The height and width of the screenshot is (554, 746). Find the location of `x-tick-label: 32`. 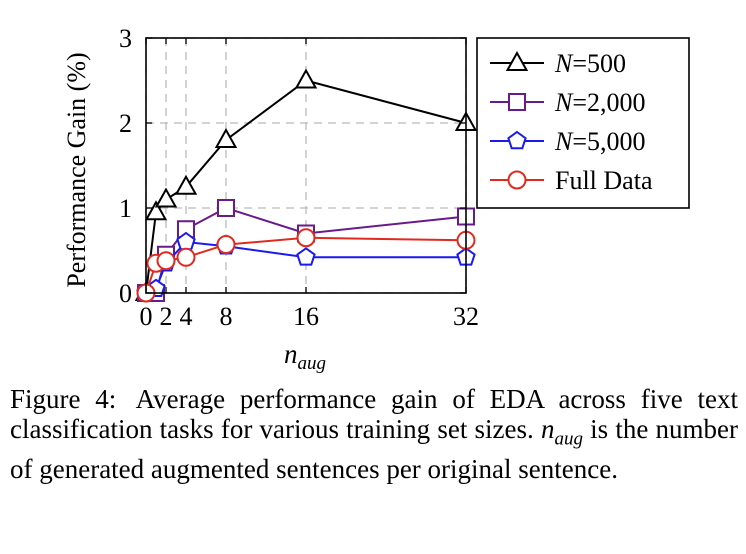

x-tick-label: 32 is located at coordinates (466, 316).